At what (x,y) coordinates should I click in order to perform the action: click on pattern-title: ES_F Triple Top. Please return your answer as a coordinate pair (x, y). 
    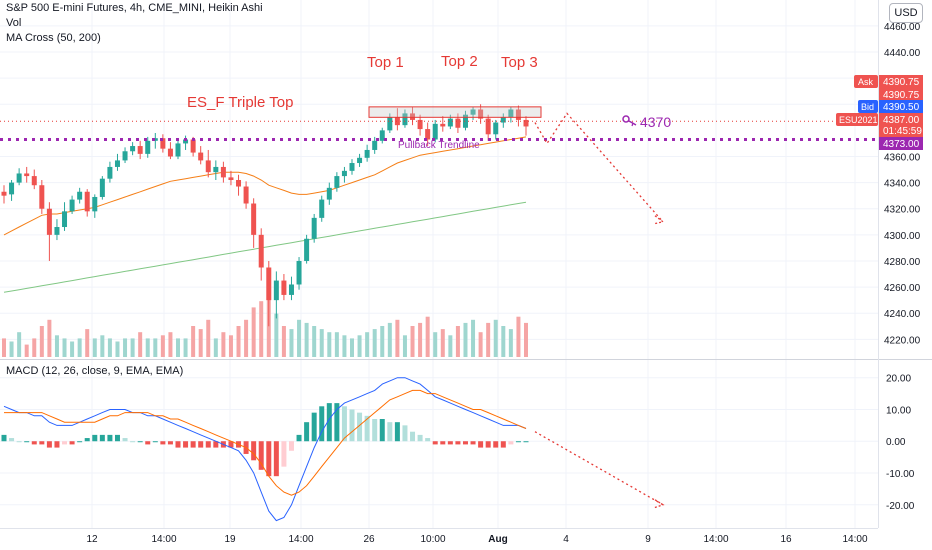
    Looking at the image, I should click on (240, 102).